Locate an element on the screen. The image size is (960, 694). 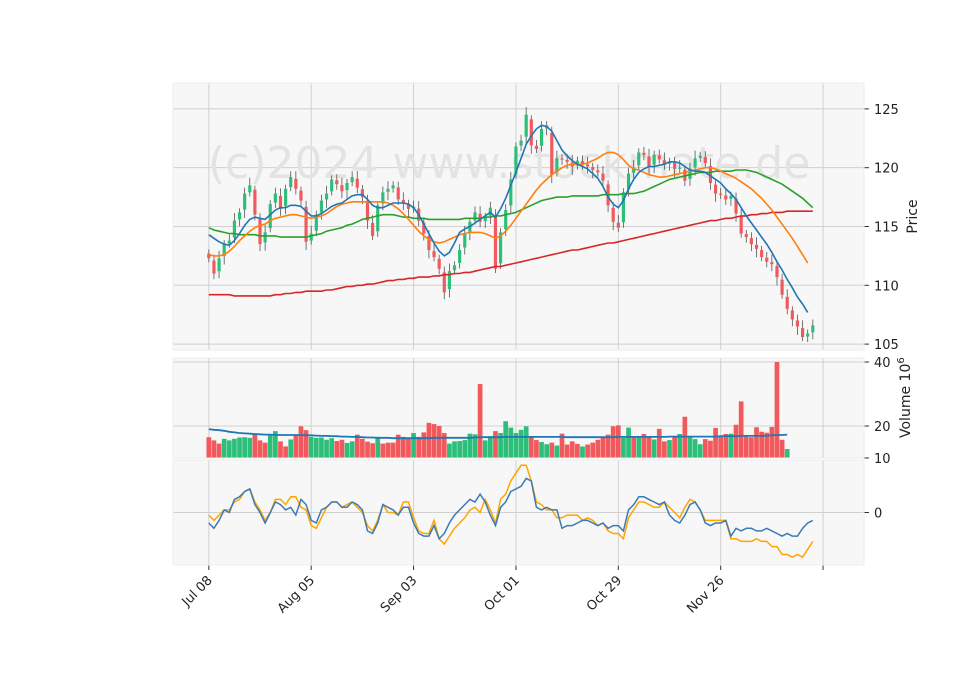
x-tick-label: Oct 29 is located at coordinates (604, 593).